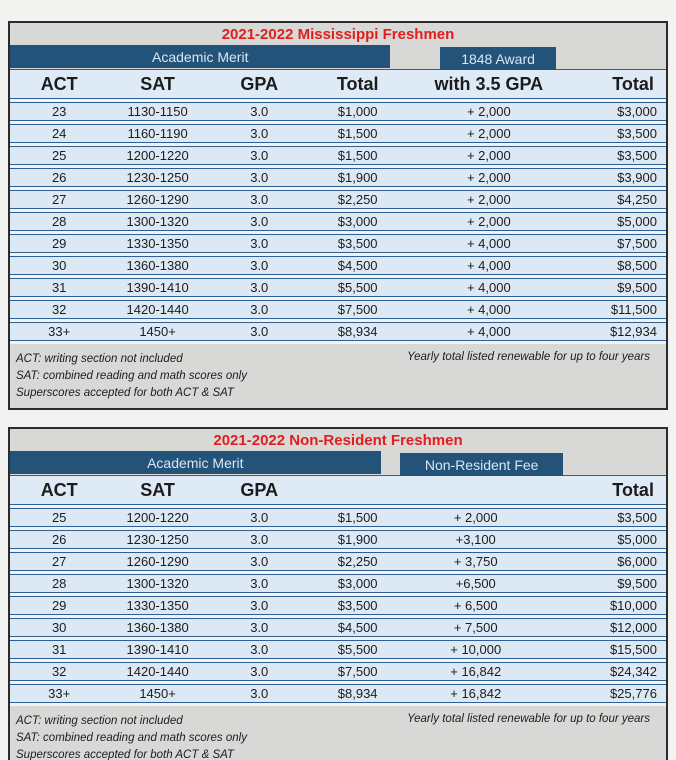 Image resolution: width=676 pixels, height=760 pixels. I want to click on table-row: 31 1390-1410 3.0 $5,500 + 10,000 $15,500, so click(338, 649).